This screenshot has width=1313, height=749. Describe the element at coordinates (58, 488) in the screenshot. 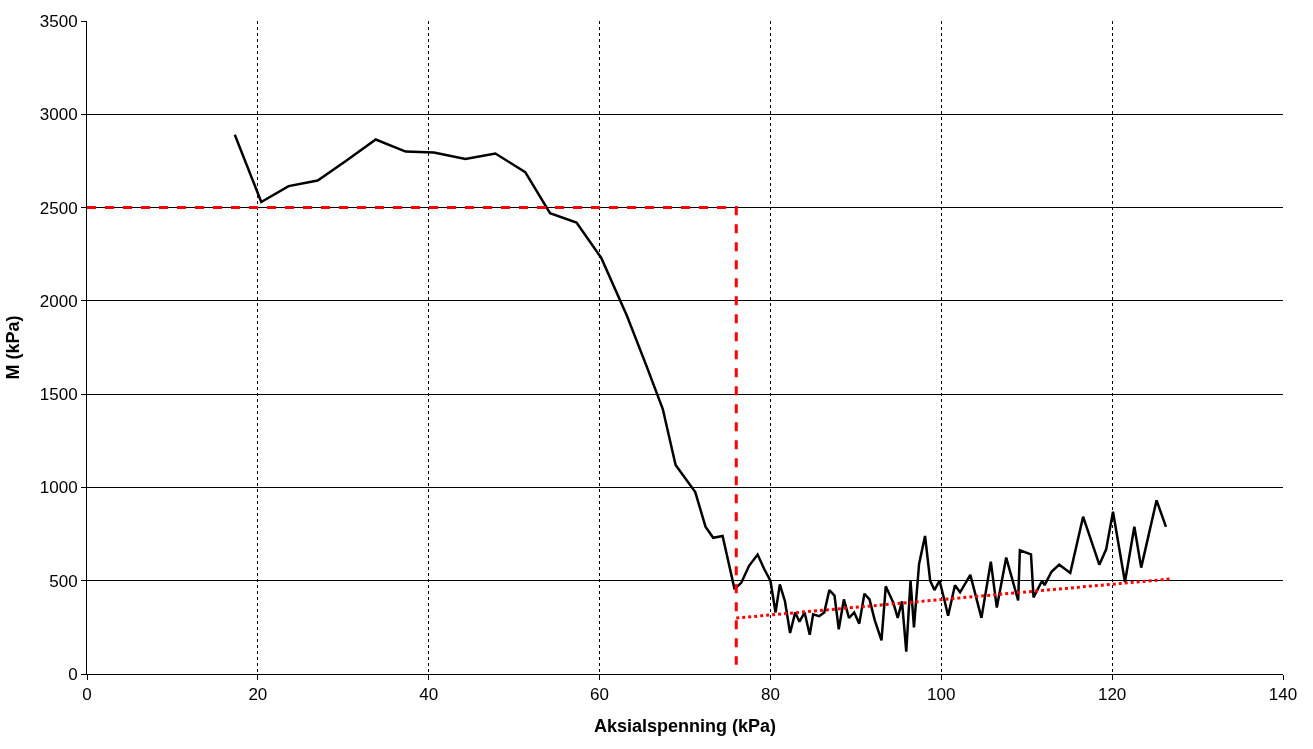

I see `y-tick-label: 1000` at that location.